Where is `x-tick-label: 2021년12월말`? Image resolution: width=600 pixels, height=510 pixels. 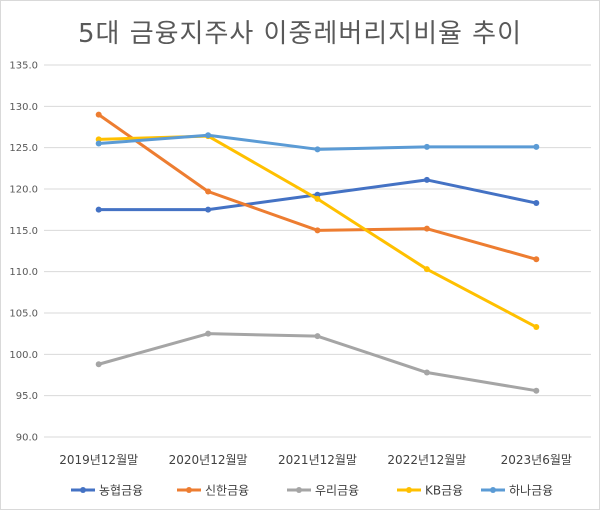 x-tick-label: 2021년12월말 is located at coordinates (317, 460).